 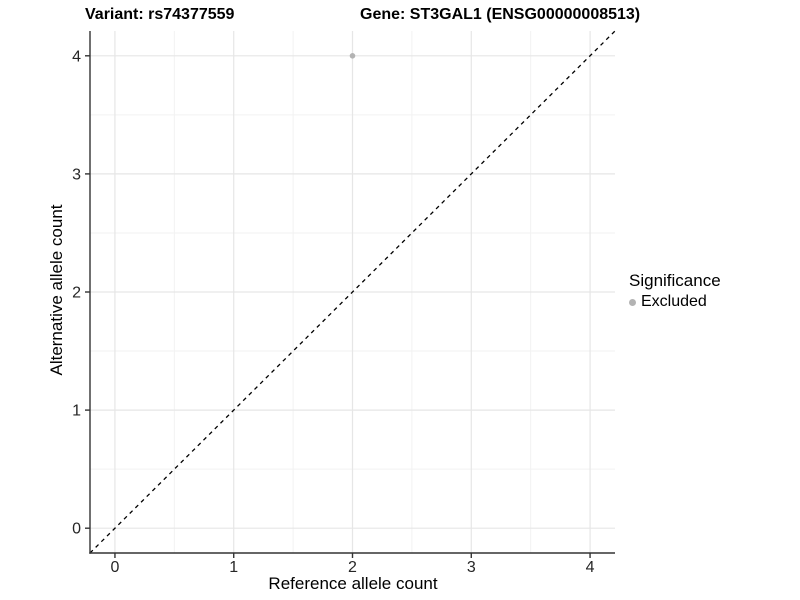 What do you see at coordinates (675, 291) in the screenshot?
I see `legend: Significance Excluded` at bounding box center [675, 291].